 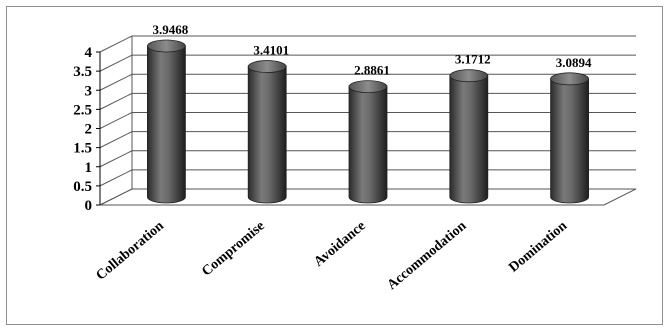 I want to click on x-category-label: Compromise, so click(x=233, y=249).